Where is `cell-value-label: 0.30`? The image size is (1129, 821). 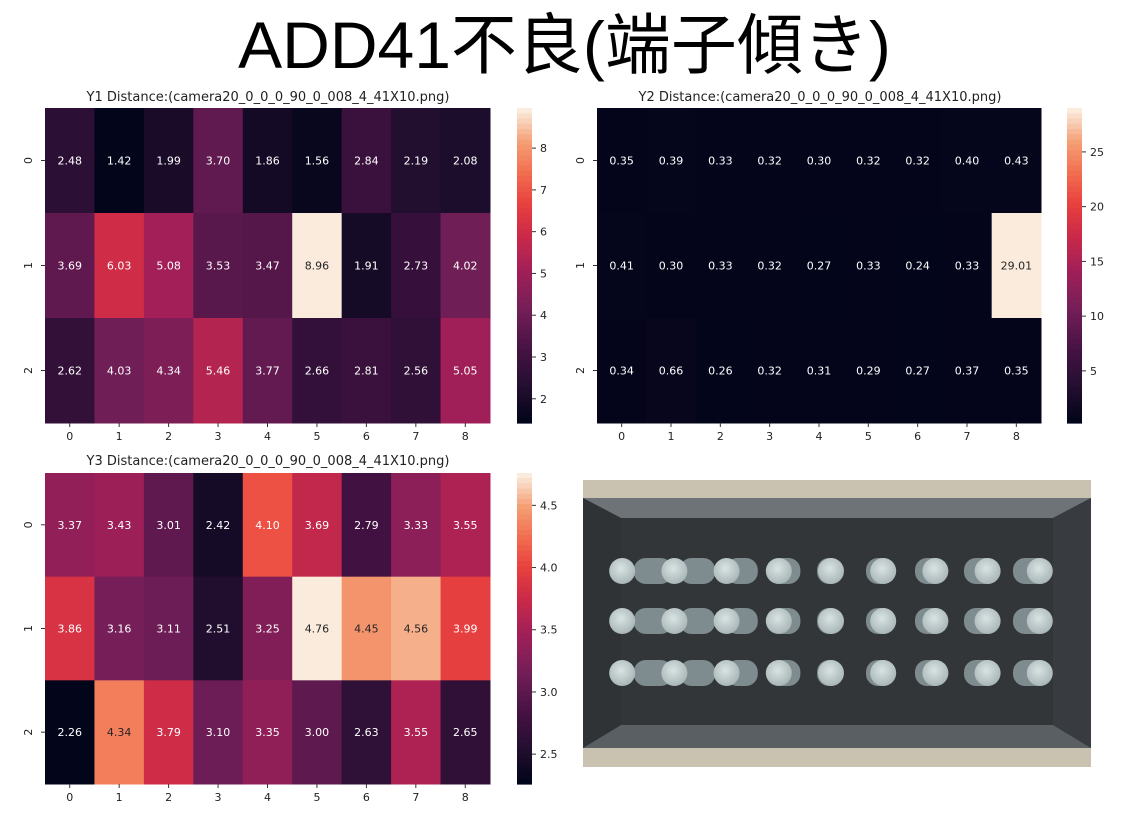 cell-value-label: 0.30 is located at coordinates (819, 161).